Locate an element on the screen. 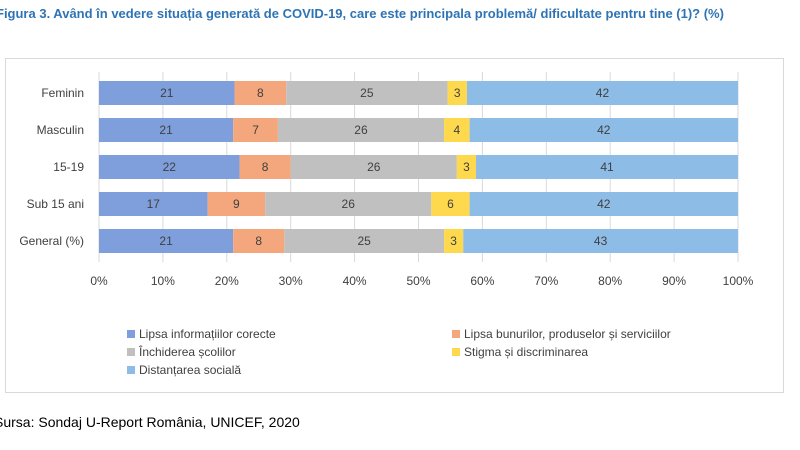  category-label: Masculin is located at coordinates (60, 130).